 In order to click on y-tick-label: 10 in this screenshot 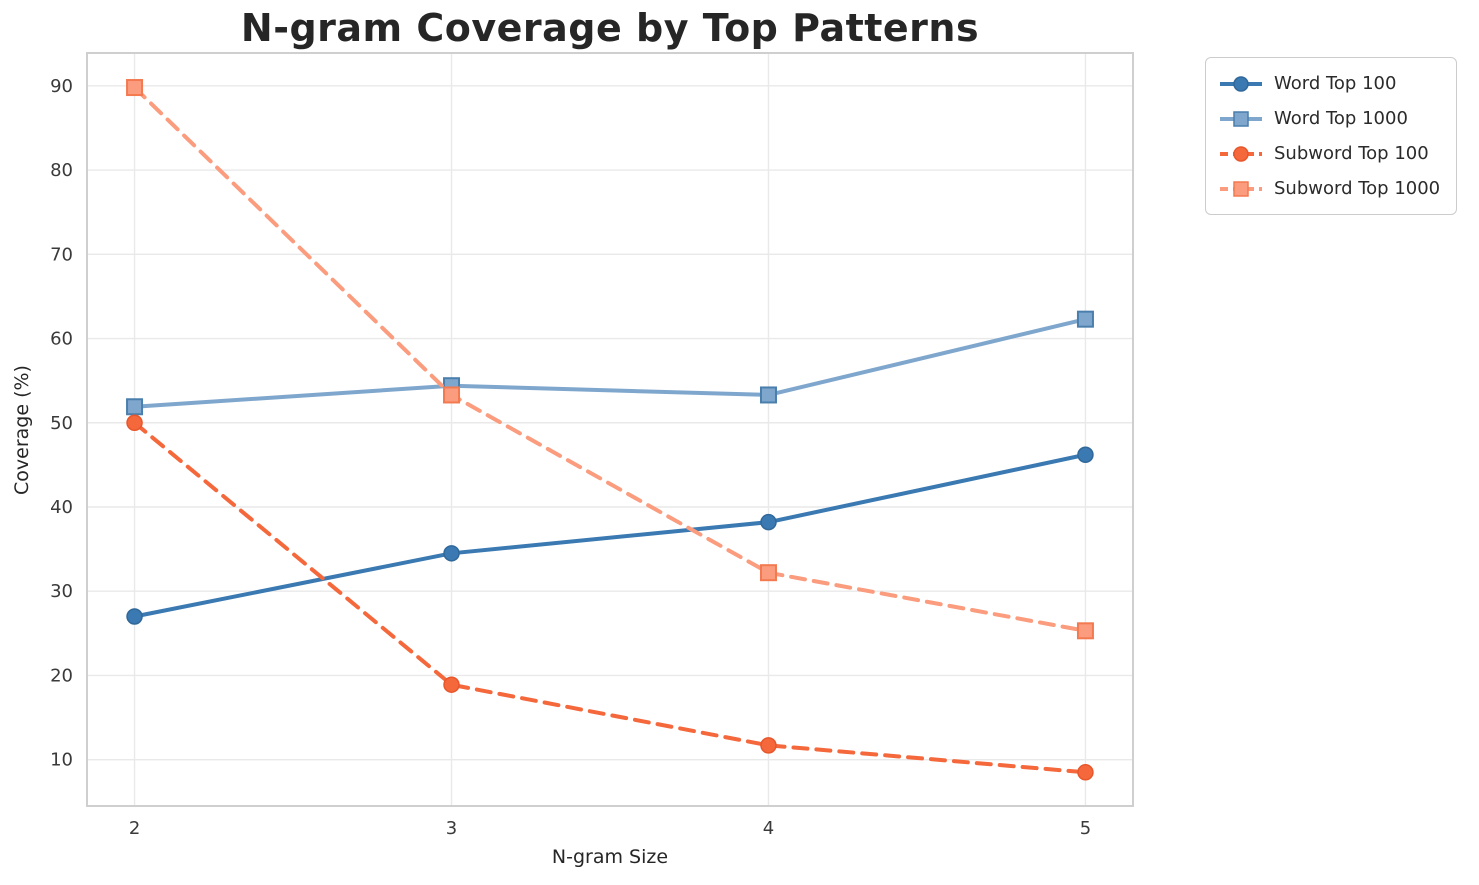, I will do `click(61, 760)`.